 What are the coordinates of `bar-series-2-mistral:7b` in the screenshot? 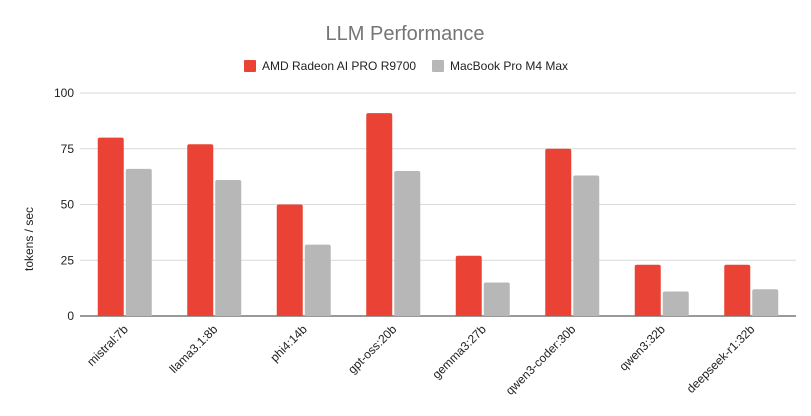 It's located at (138, 242).